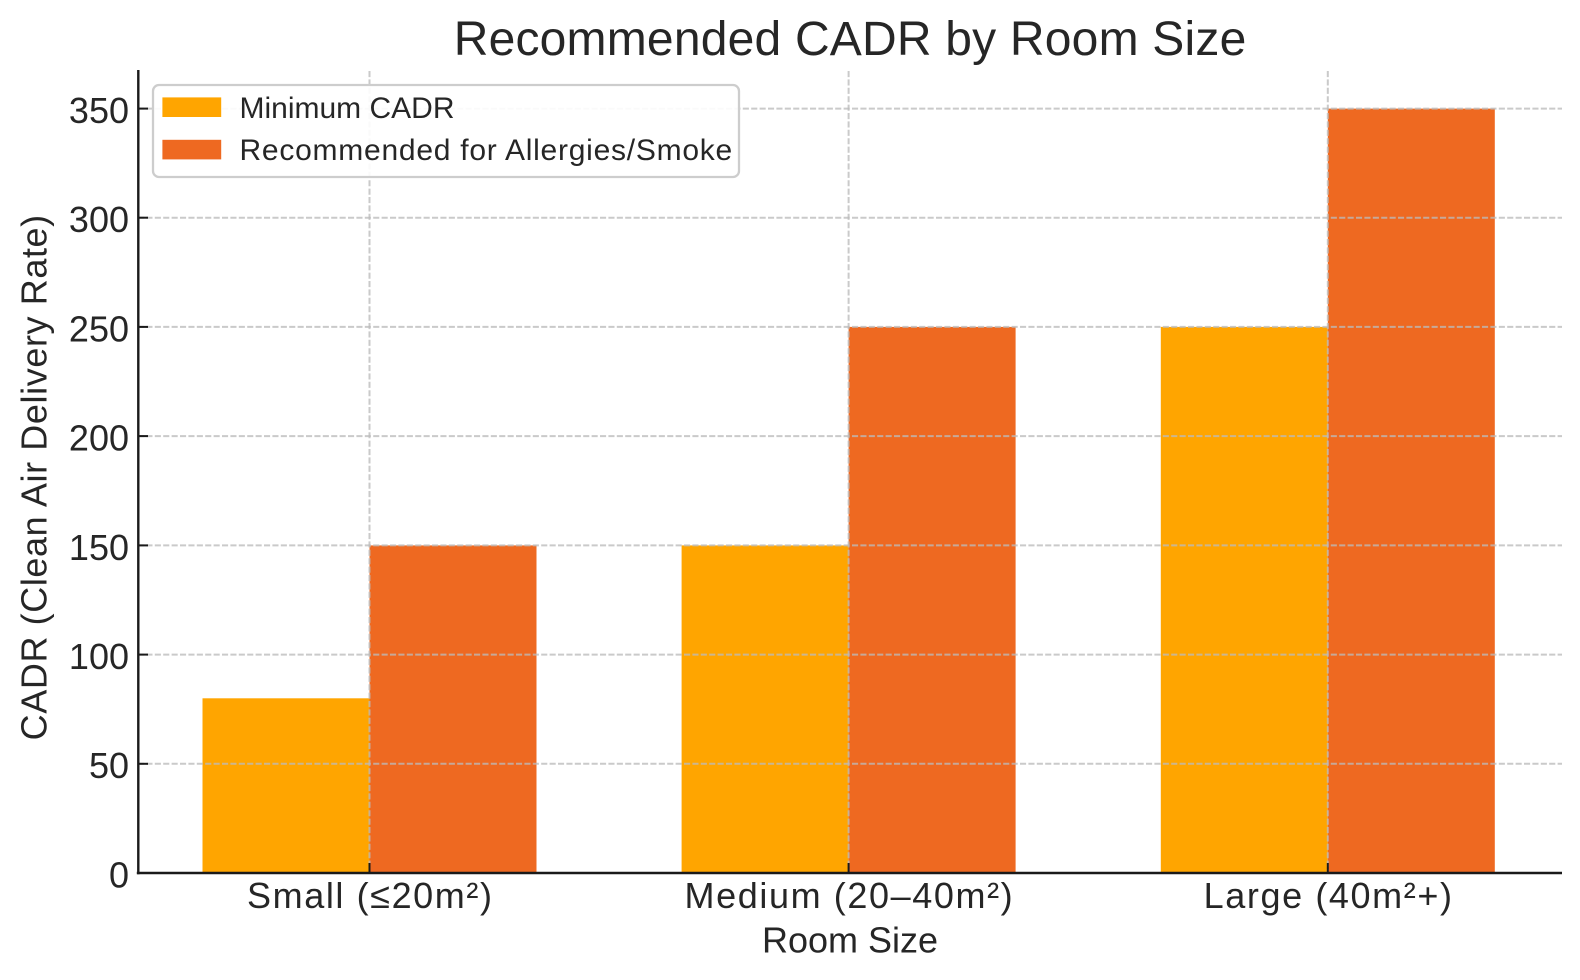 The width and height of the screenshot is (1580, 980). I want to click on svg-text: 150, so click(99, 547).